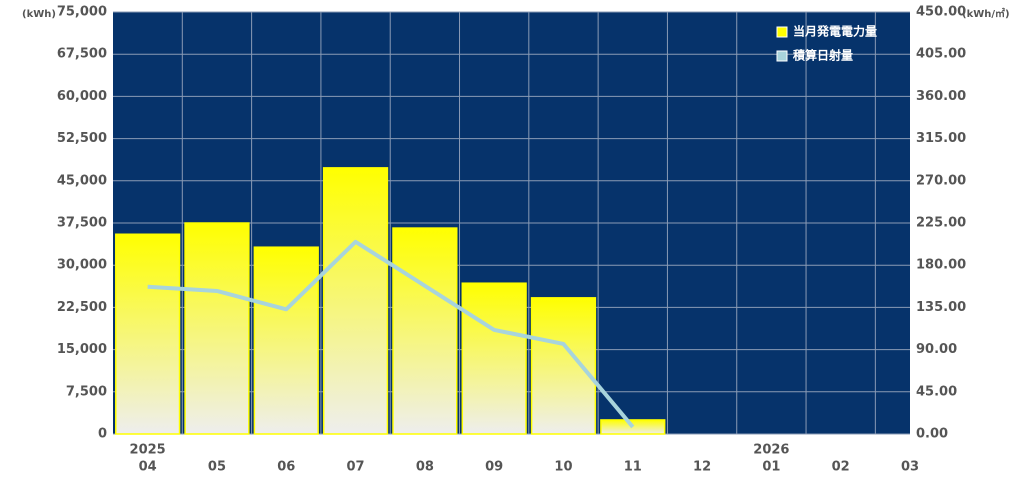 The height and width of the screenshot is (485, 1024). What do you see at coordinates (932, 434) in the screenshot?
I see `y2-tick-label: 0.00` at bounding box center [932, 434].